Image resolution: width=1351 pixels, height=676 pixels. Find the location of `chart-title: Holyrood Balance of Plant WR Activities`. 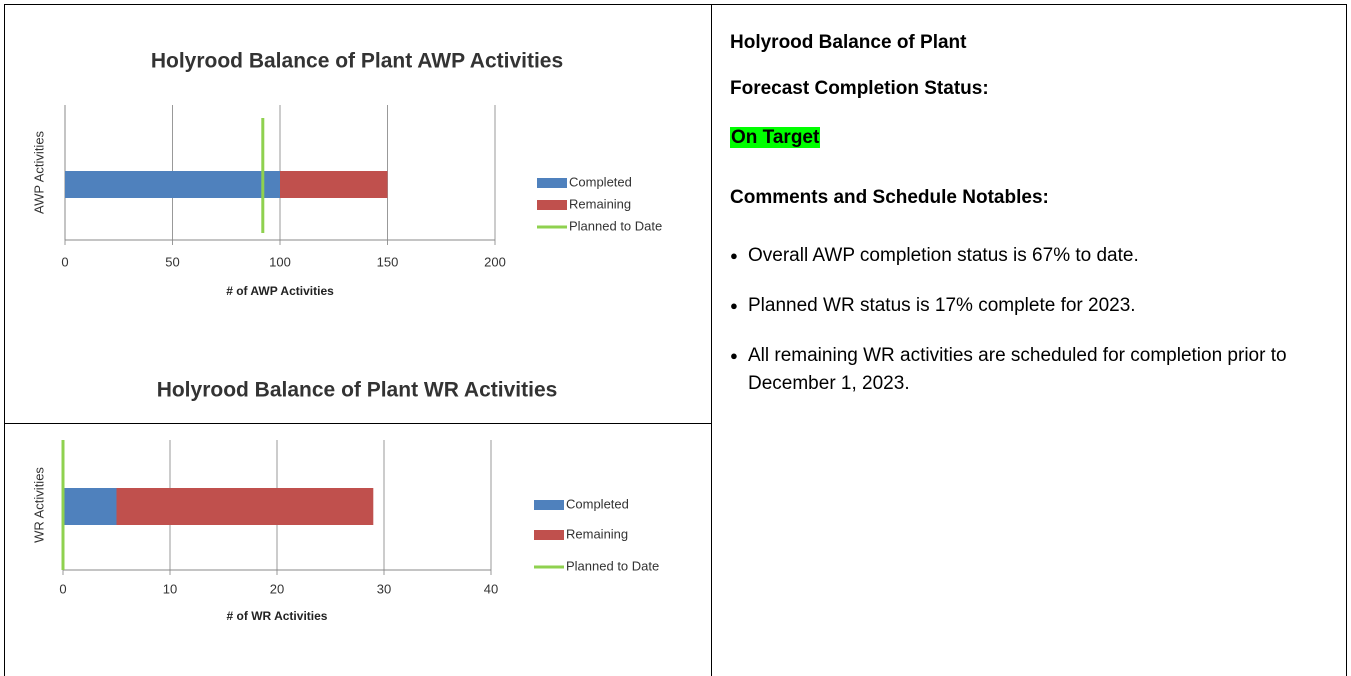

chart-title: Holyrood Balance of Plant WR Activities is located at coordinates (357, 390).